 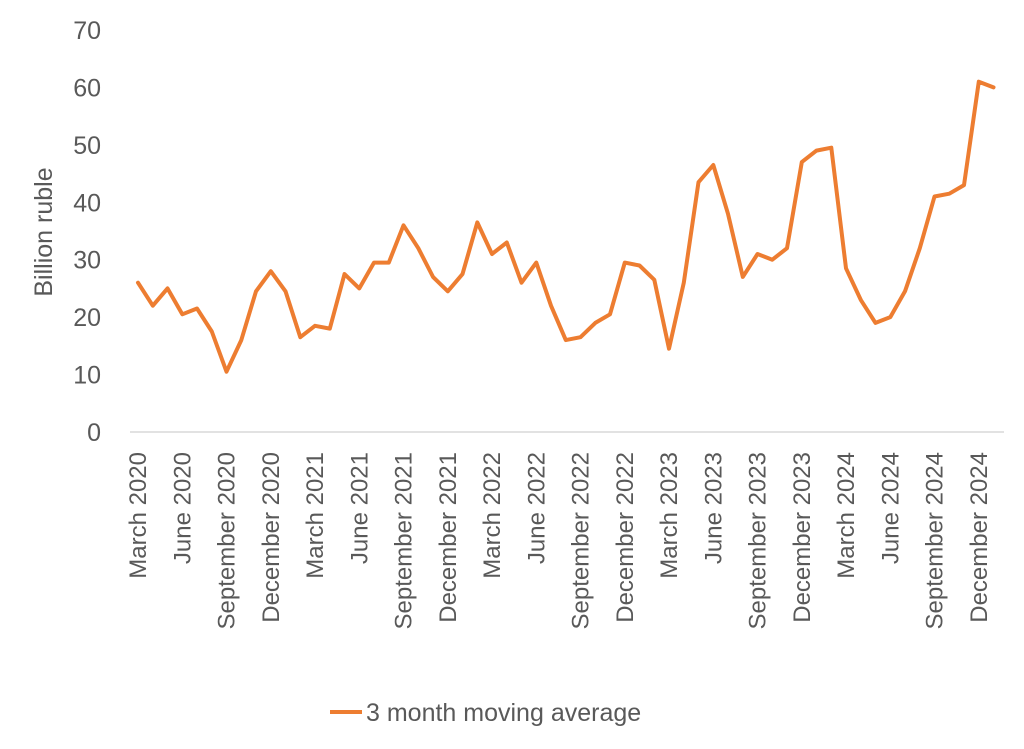 What do you see at coordinates (625, 537) in the screenshot?
I see `x-tick-label: December 2022` at bounding box center [625, 537].